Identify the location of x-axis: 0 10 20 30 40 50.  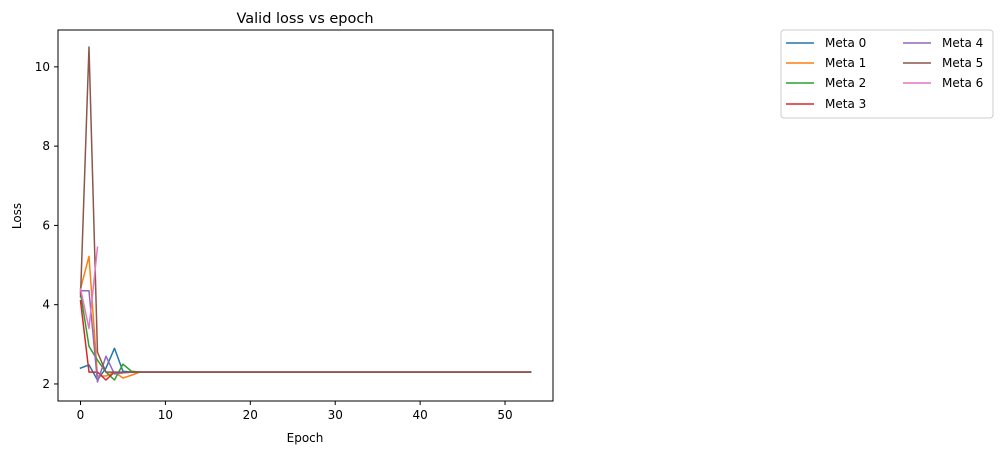
(295, 411).